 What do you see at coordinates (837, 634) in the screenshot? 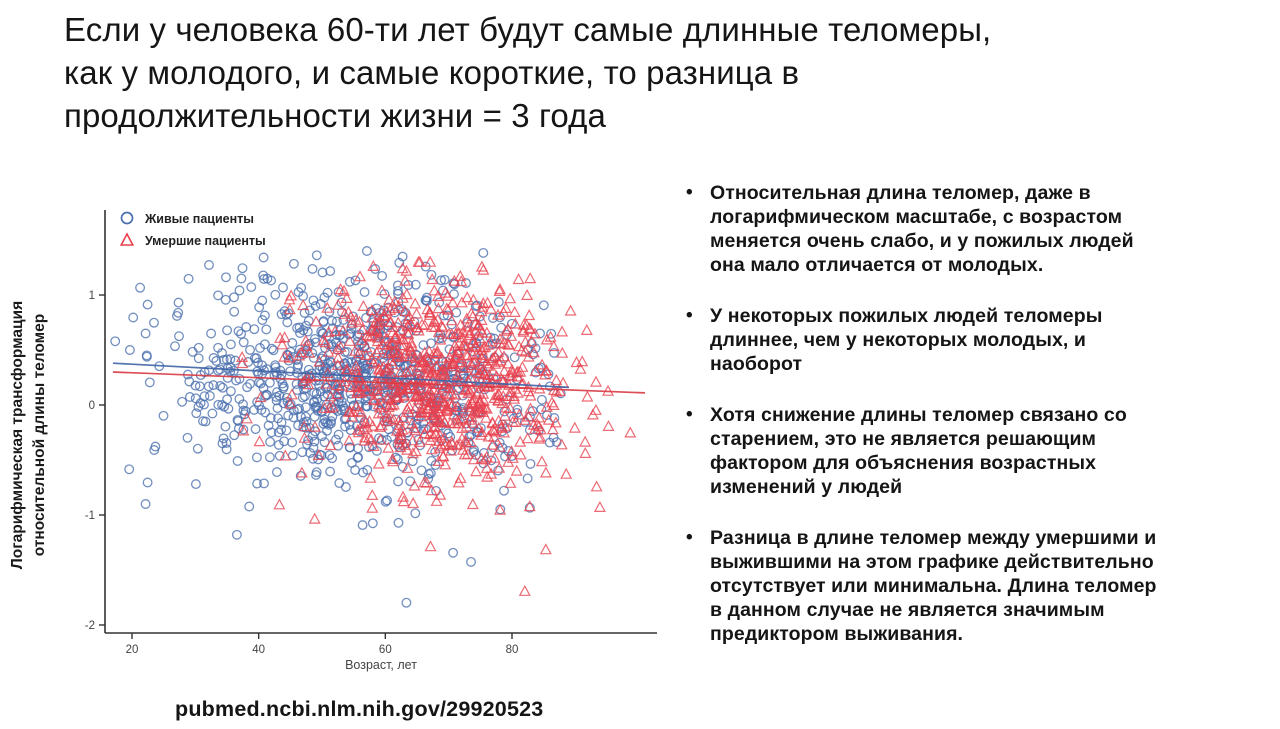
I see `bullet-text-line: предиктором выживания.` at bounding box center [837, 634].